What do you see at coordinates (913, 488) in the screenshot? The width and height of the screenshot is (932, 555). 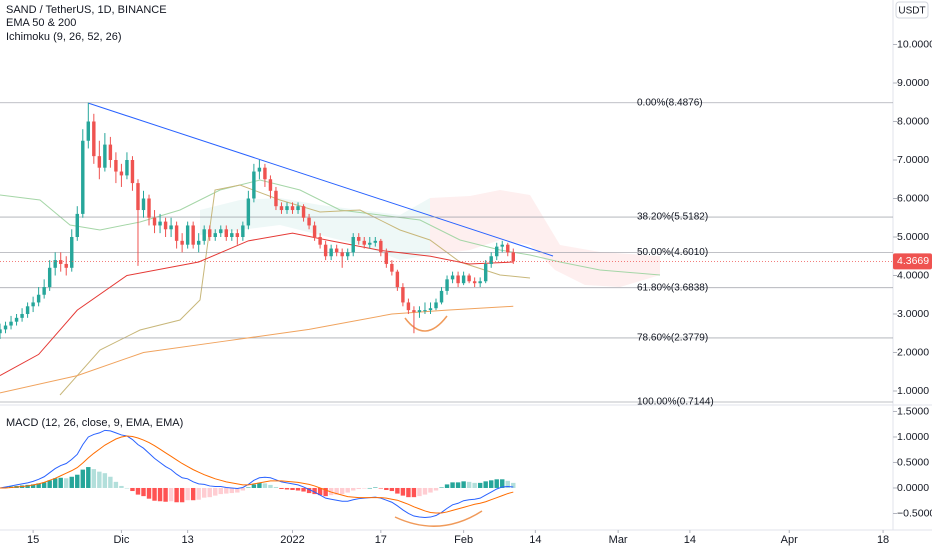 I see `y2-tick-label: 0.0000` at bounding box center [913, 488].